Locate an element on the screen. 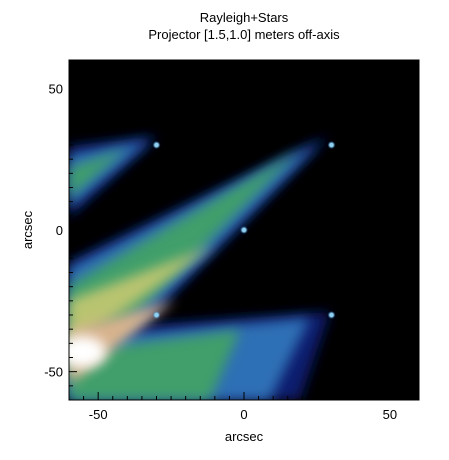  x-tick-label: 50 is located at coordinates (390, 414).